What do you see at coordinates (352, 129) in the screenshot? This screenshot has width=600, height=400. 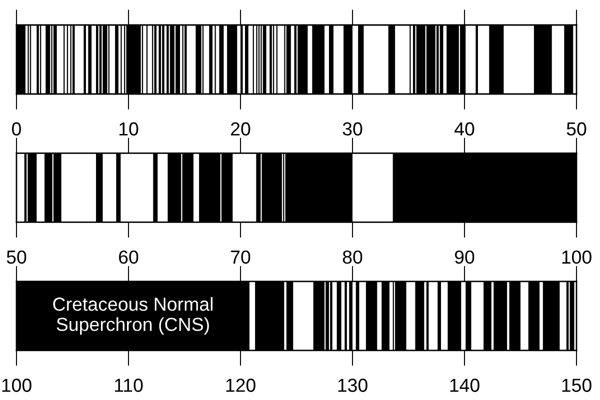 I see `x-tick-label: 30` at bounding box center [352, 129].